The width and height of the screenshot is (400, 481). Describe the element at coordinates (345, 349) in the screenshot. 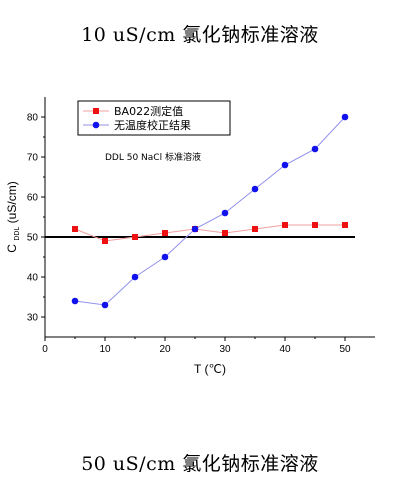

I see `x-tick-label: 50` at that location.